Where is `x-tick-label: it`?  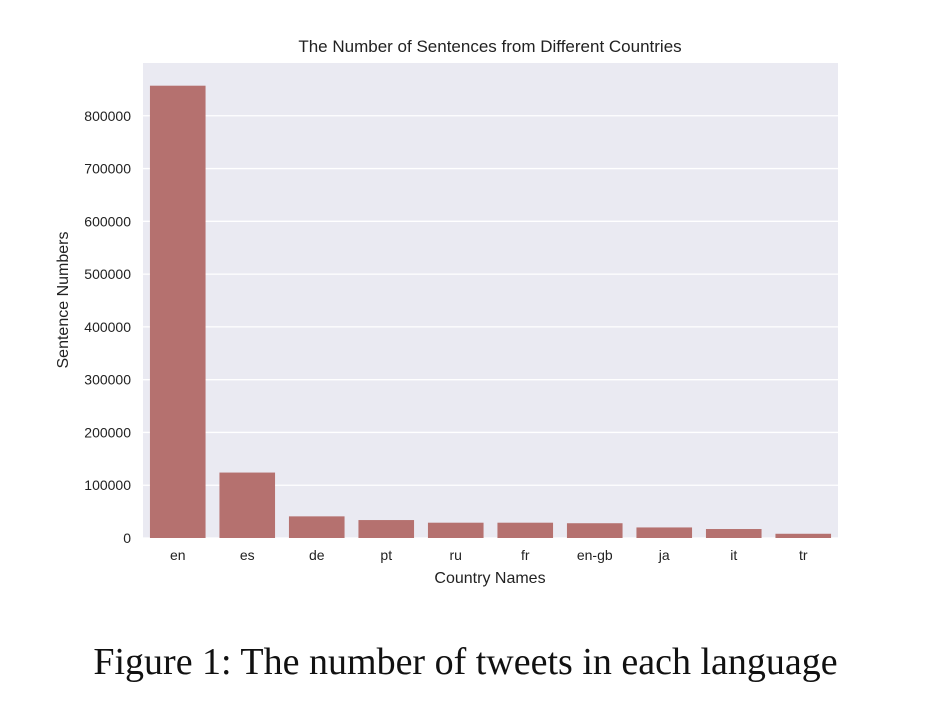 x-tick-label: it is located at coordinates (733, 555).